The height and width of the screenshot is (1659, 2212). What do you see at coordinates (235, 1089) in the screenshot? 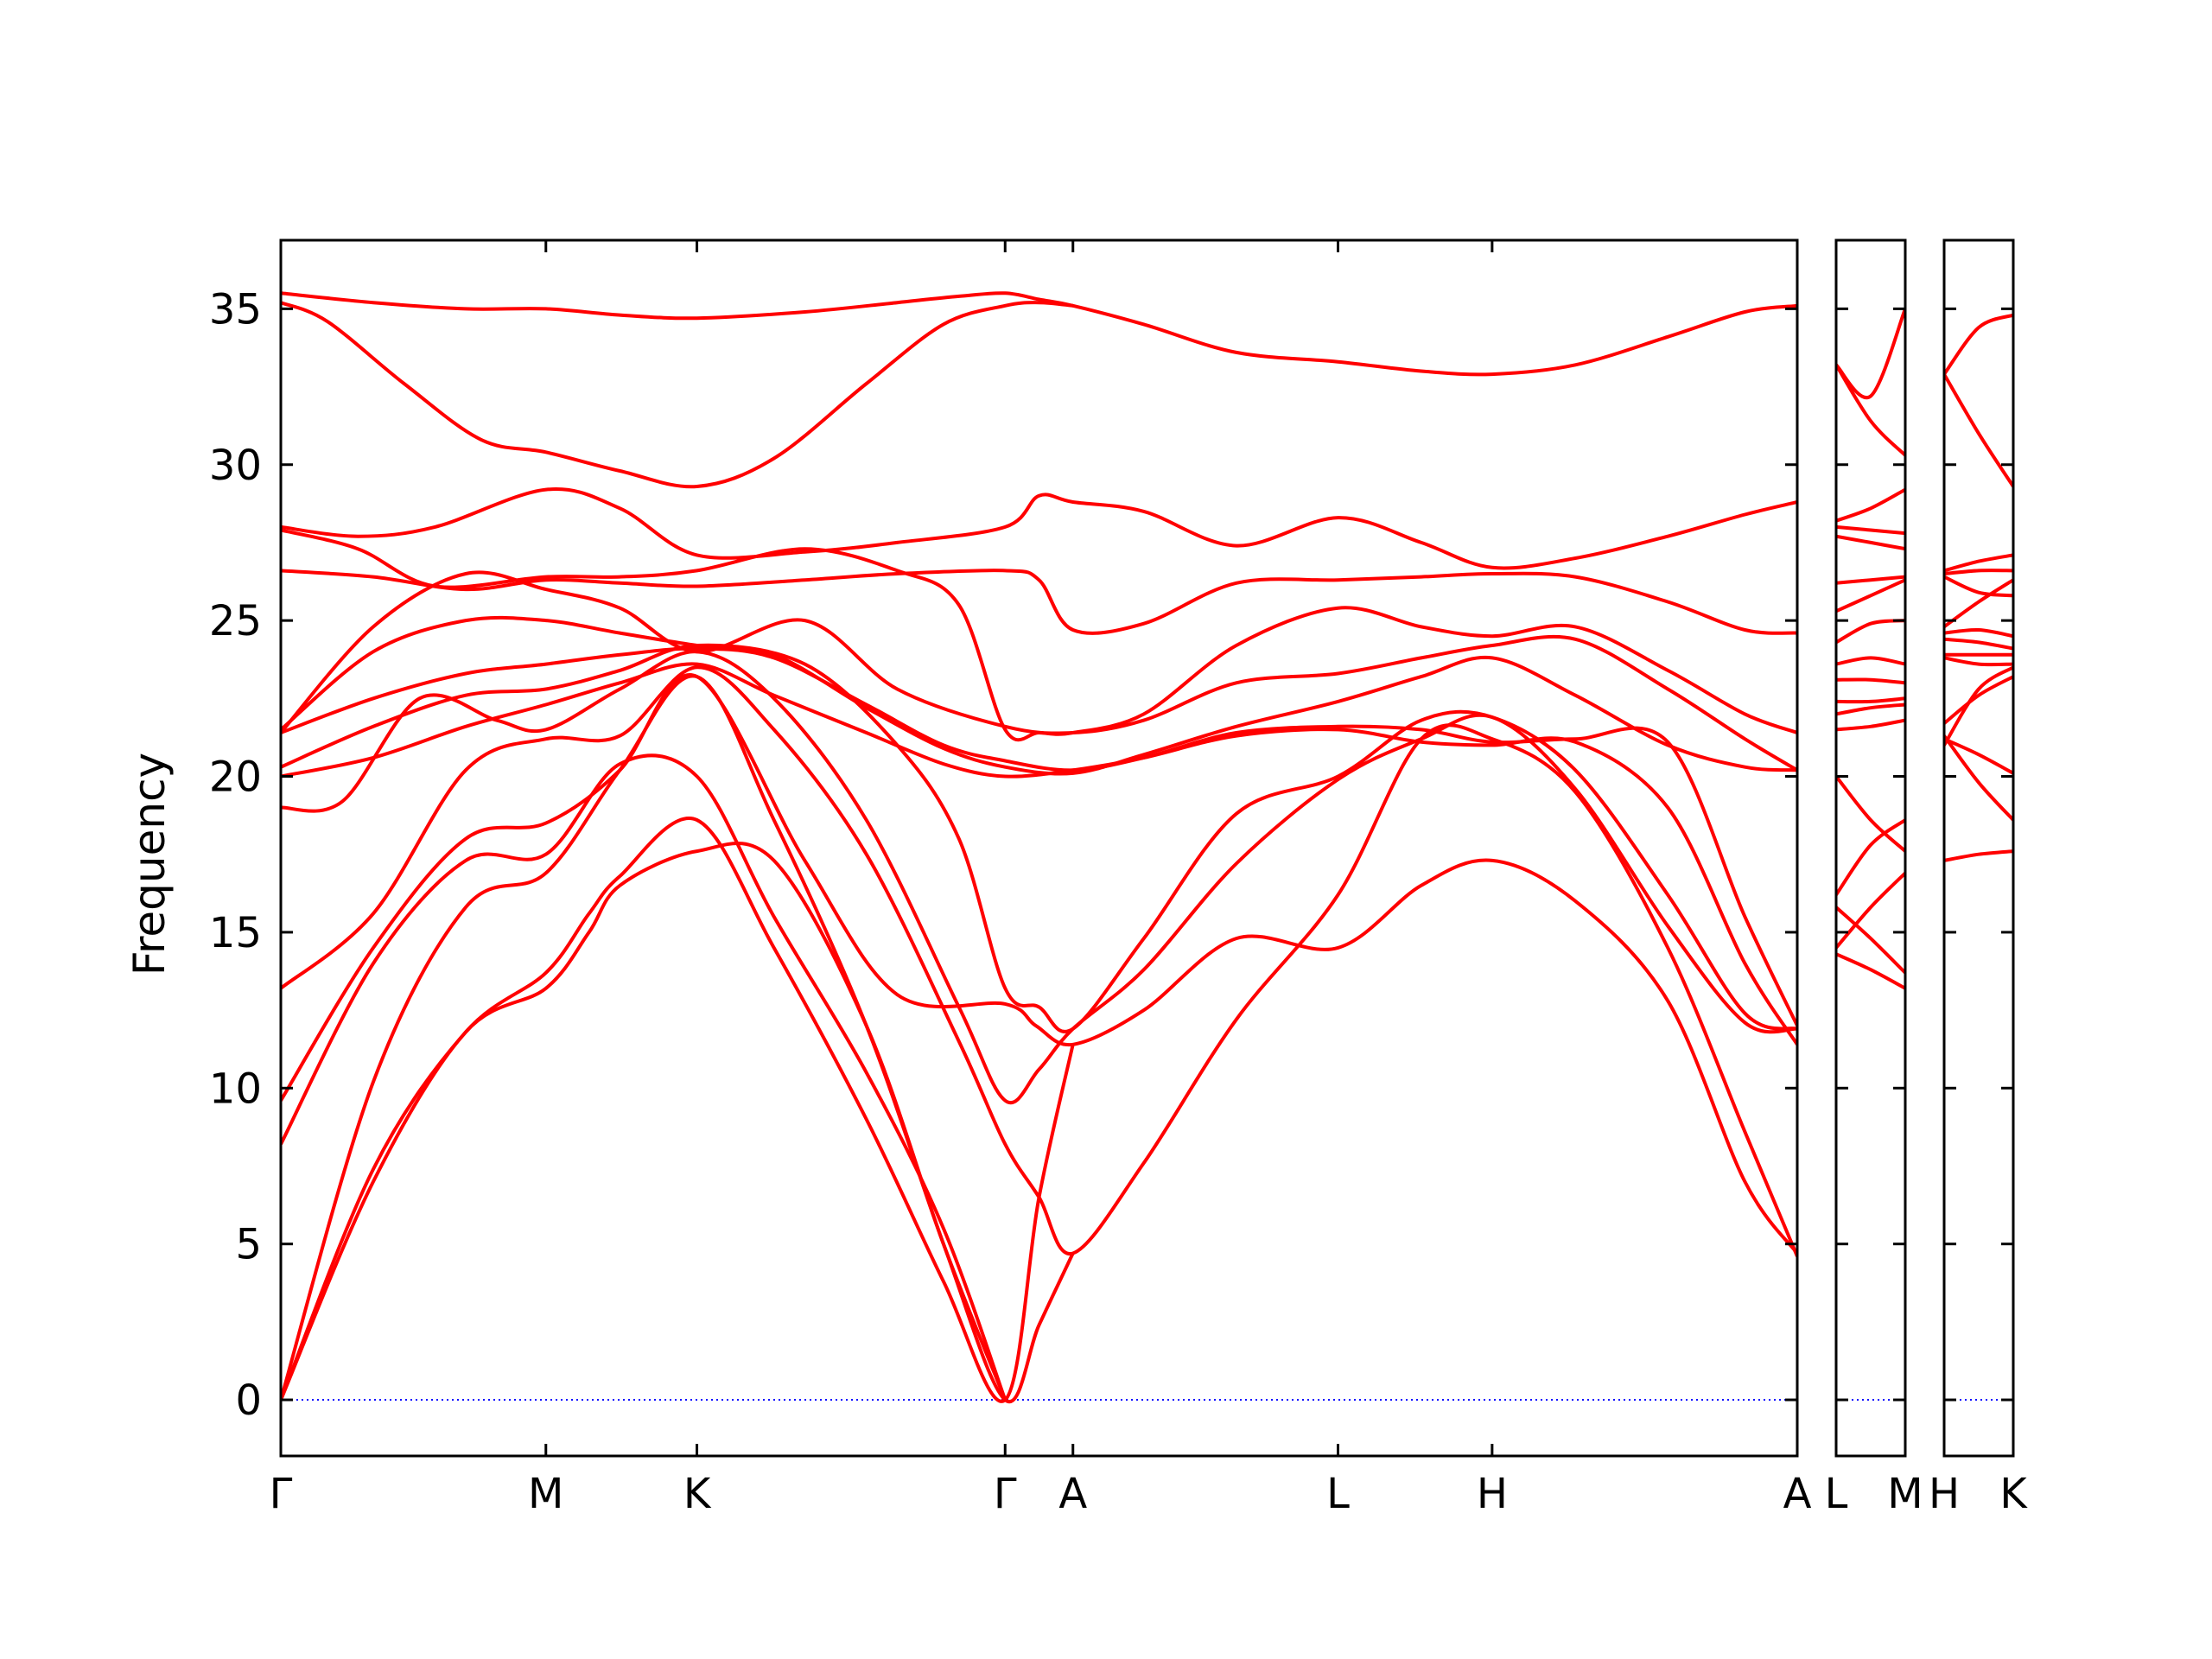
I see `y-tick-label: 10` at bounding box center [235, 1089].